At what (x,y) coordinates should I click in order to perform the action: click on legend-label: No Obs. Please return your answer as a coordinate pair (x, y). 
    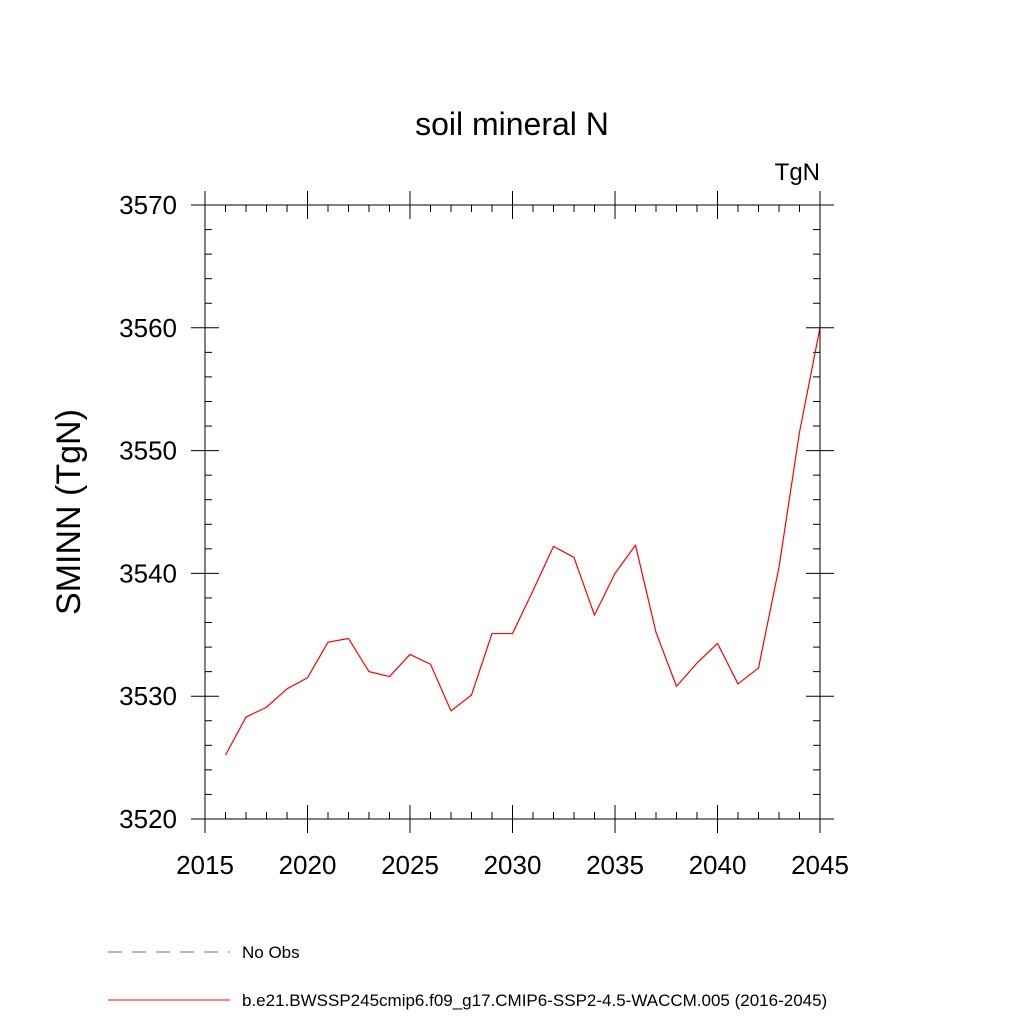
    Looking at the image, I should click on (271, 952).